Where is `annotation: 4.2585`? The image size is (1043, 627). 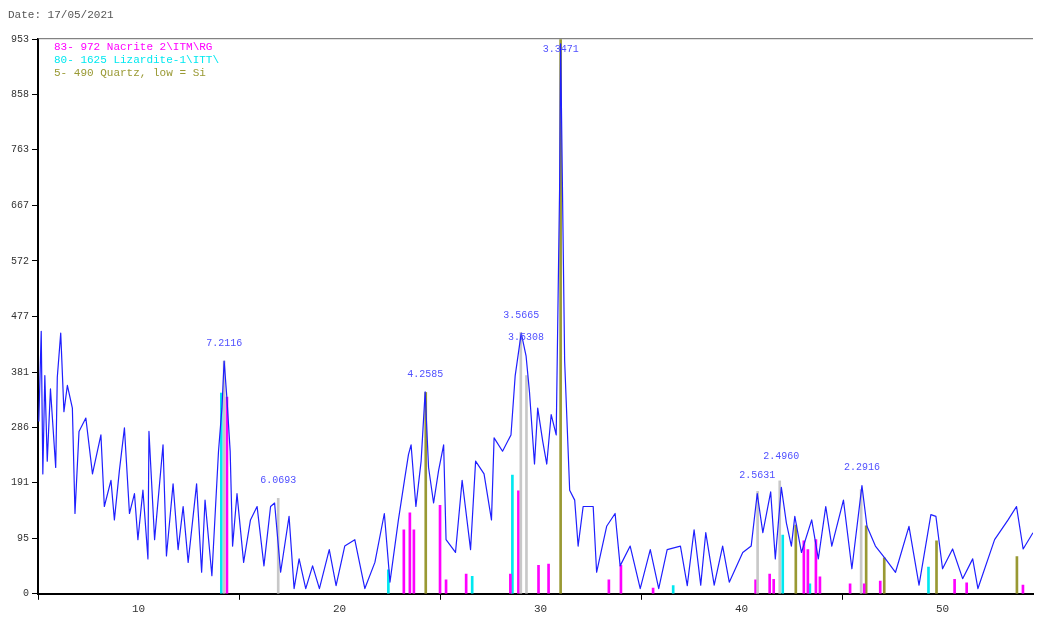 annotation: 4.2585 is located at coordinates (425, 374).